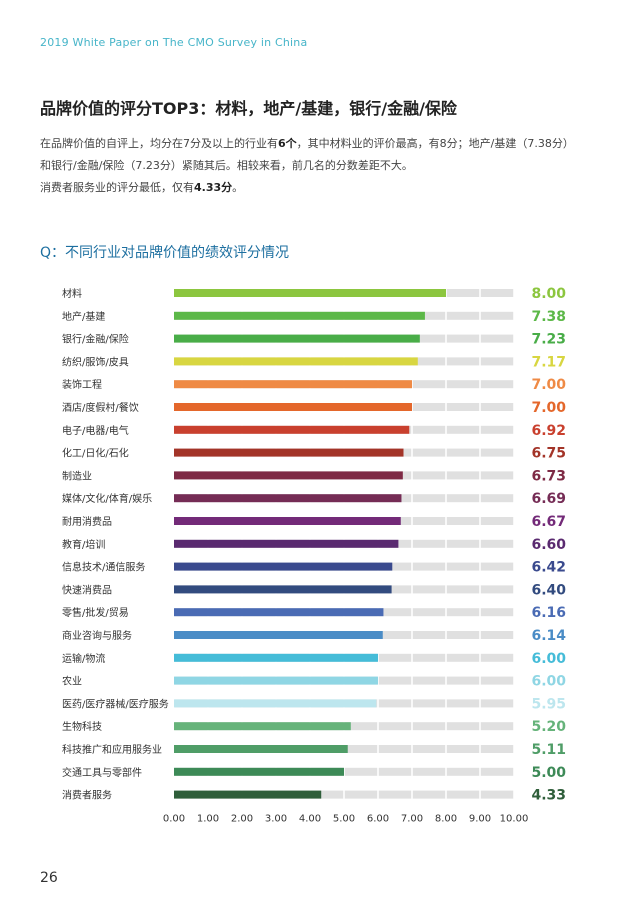 Image resolution: width=640 pixels, height=916 pixels. Describe the element at coordinates (115, 703) in the screenshot. I see `category-label: 医药/医疗器械/医疗服务` at that location.